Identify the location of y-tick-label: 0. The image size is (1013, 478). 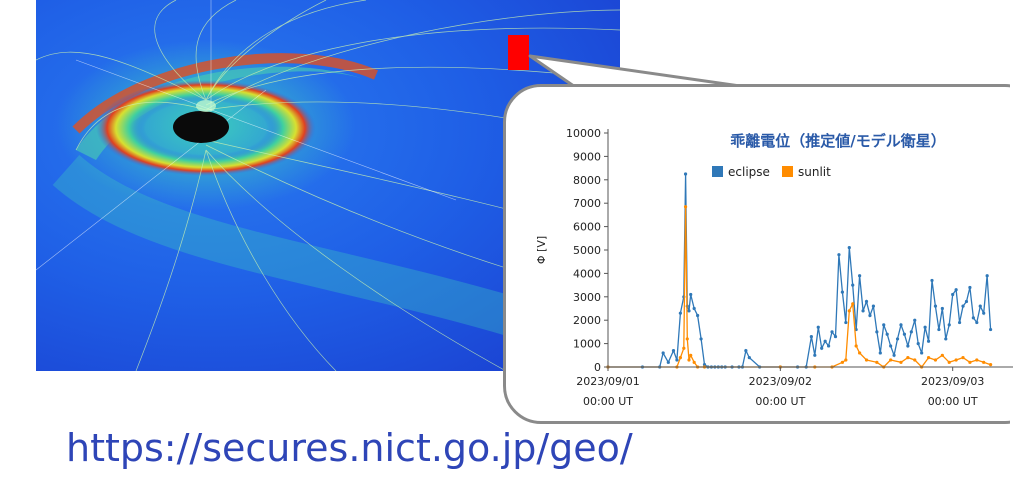
(597, 367).